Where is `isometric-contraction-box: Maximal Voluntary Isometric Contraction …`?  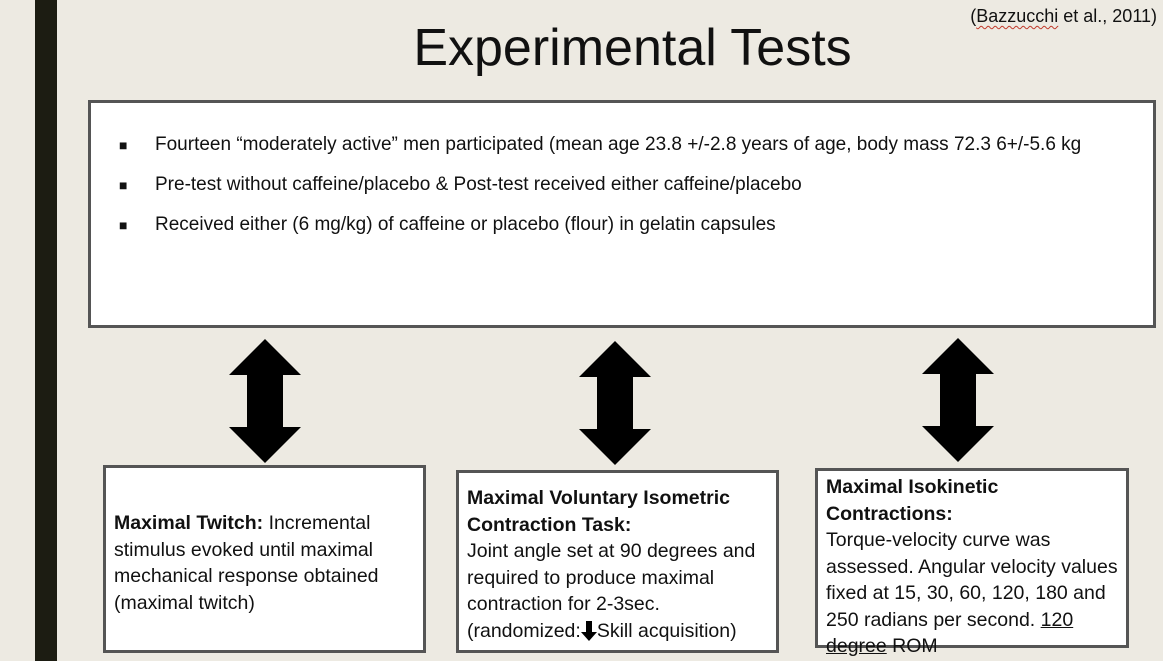
isometric-contraction-box: Maximal Voluntary Isometric Contraction … is located at coordinates (617, 561).